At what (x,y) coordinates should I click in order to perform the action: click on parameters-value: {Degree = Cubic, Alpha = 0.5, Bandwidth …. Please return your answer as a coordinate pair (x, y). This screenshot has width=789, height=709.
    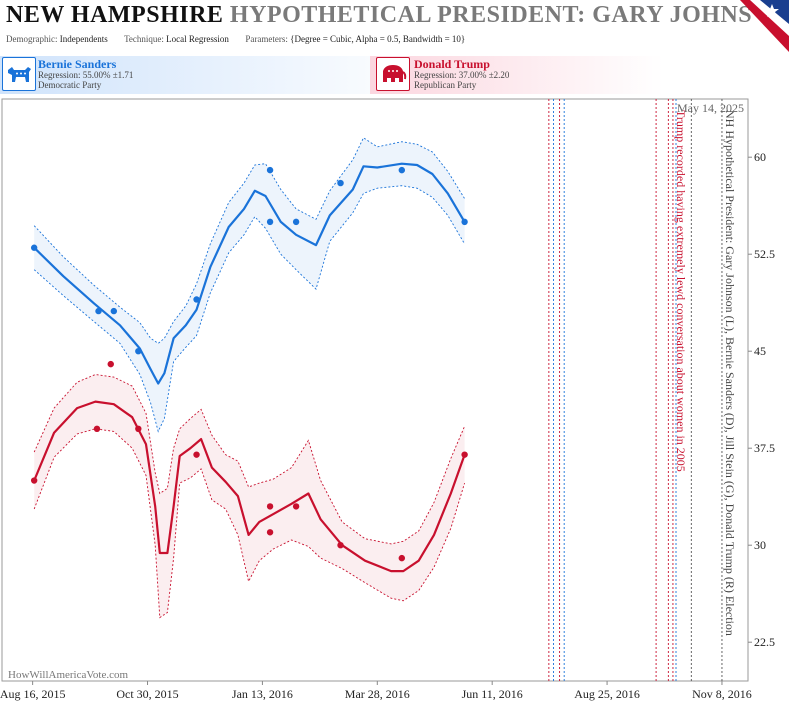
    Looking at the image, I should click on (378, 39).